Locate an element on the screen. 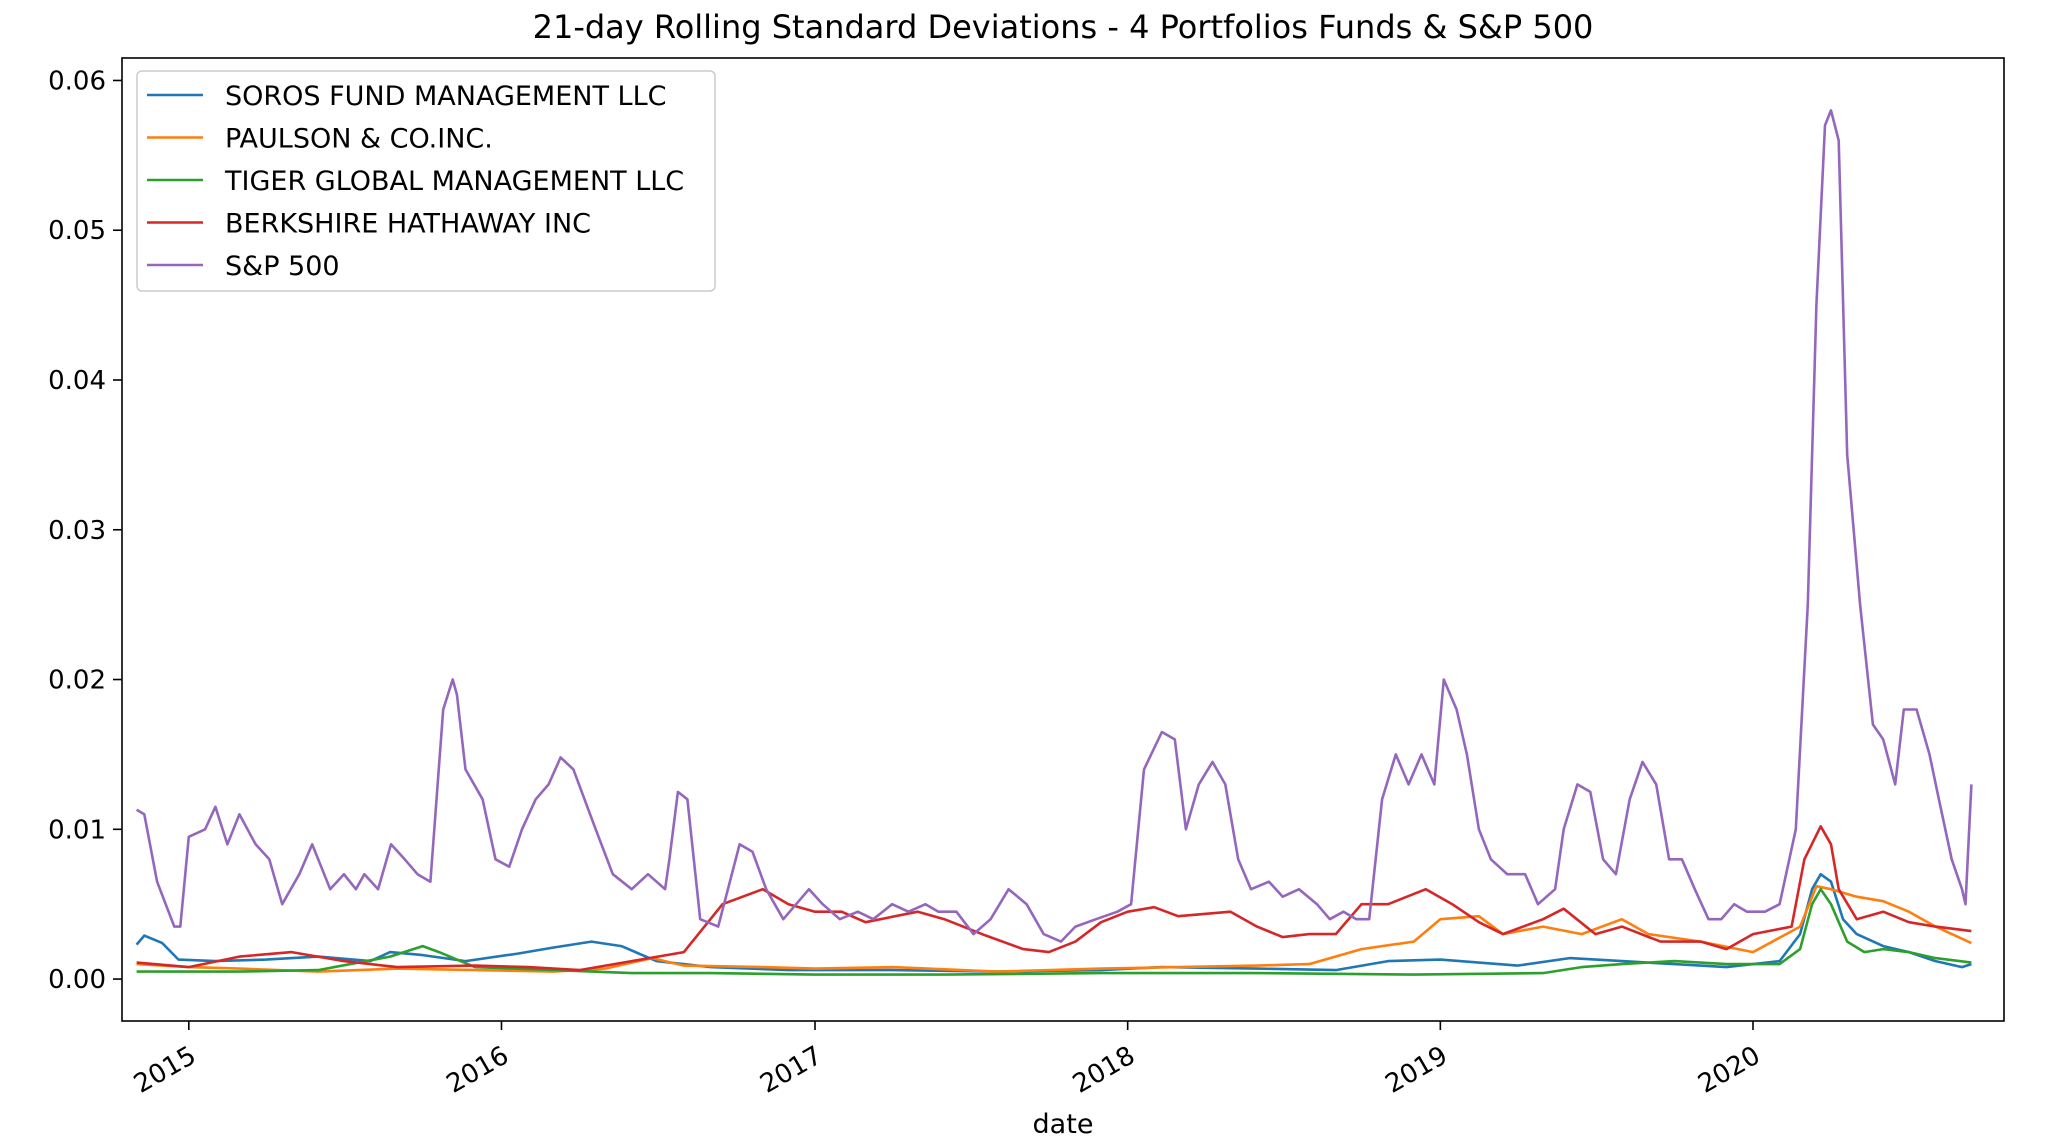 The width and height of the screenshot is (2046, 1144). x-tick-label: 2019 is located at coordinates (1417, 1070).